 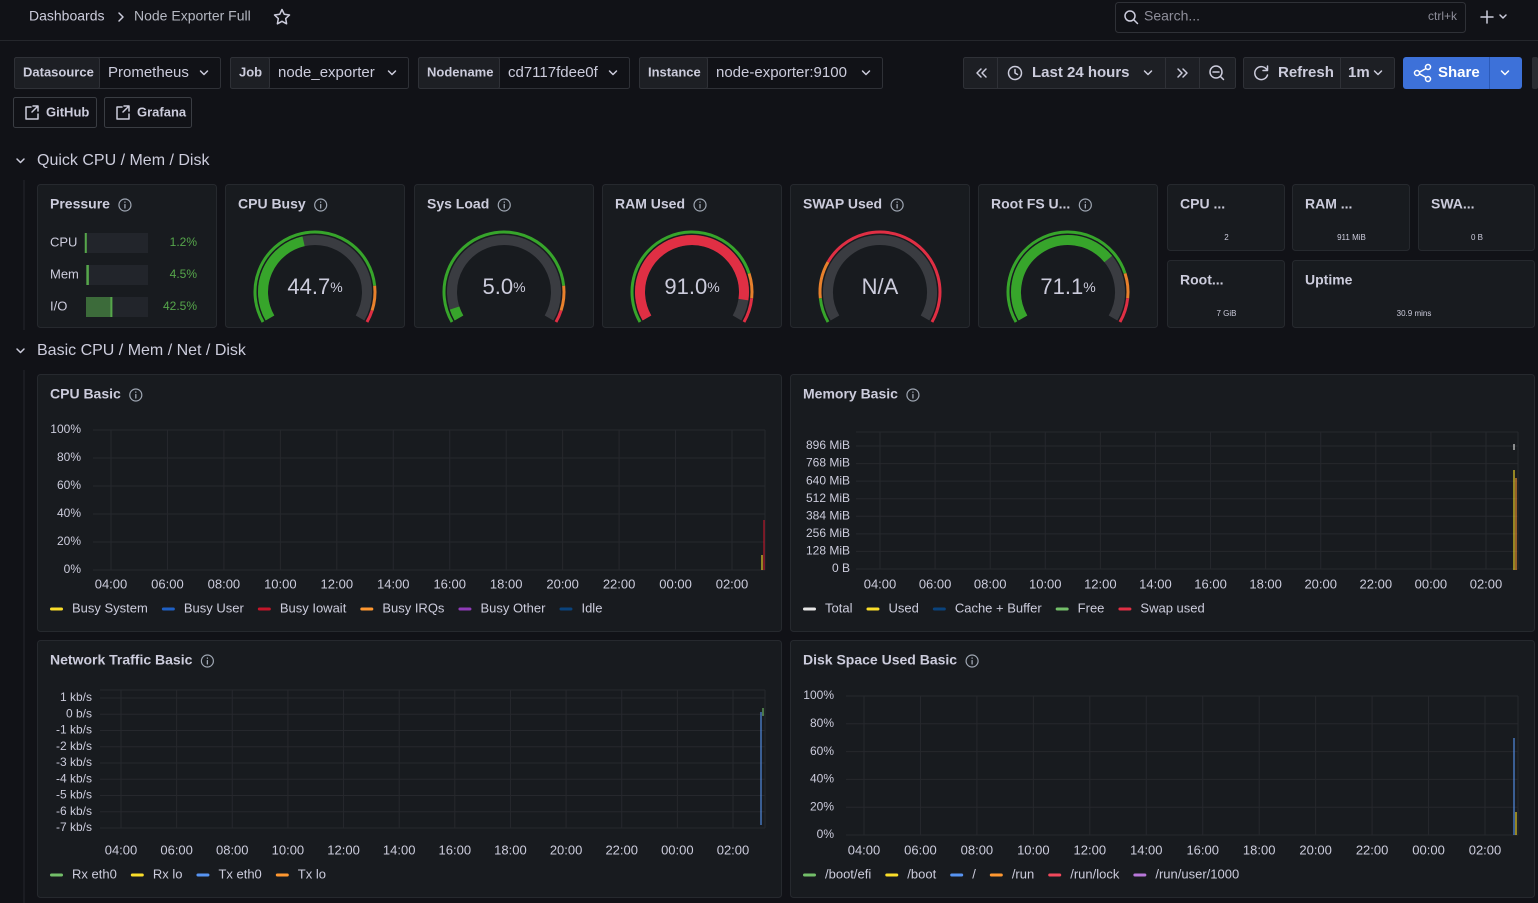 I want to click on link-label: GitHub, so click(x=67, y=111).